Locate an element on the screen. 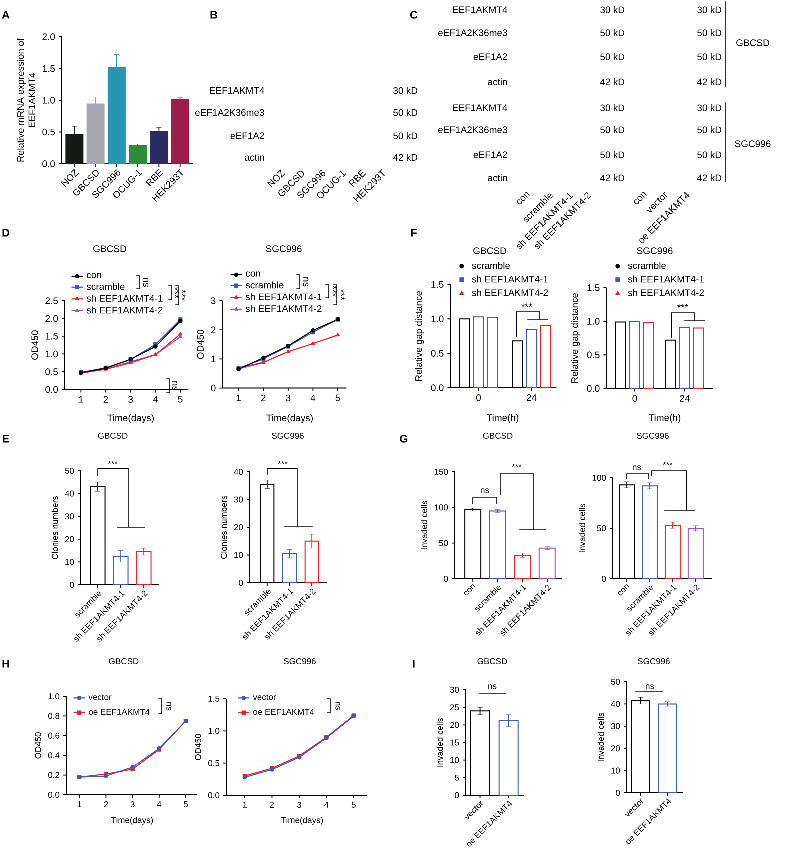  x-tick-label: 1 is located at coordinates (80, 805).